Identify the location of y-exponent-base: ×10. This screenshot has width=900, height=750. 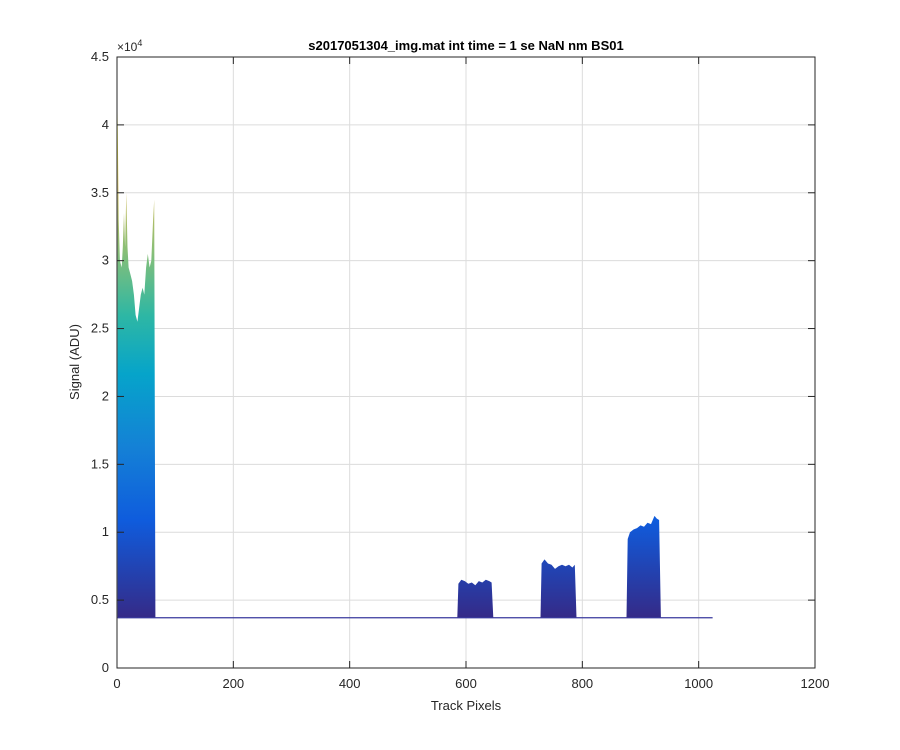
(127, 47).